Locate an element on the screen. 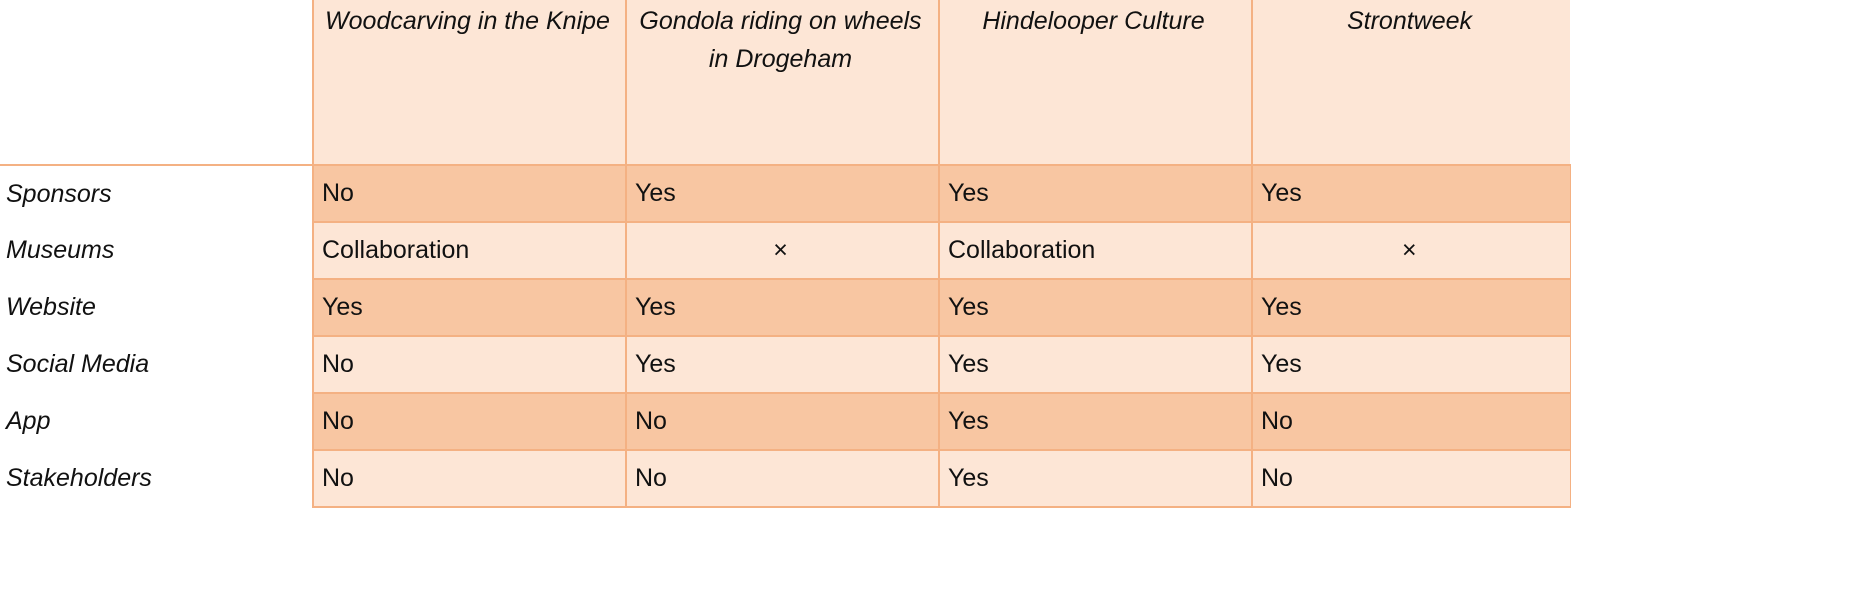  table-row: Social Media No Yes Yes Yes is located at coordinates (785, 364).